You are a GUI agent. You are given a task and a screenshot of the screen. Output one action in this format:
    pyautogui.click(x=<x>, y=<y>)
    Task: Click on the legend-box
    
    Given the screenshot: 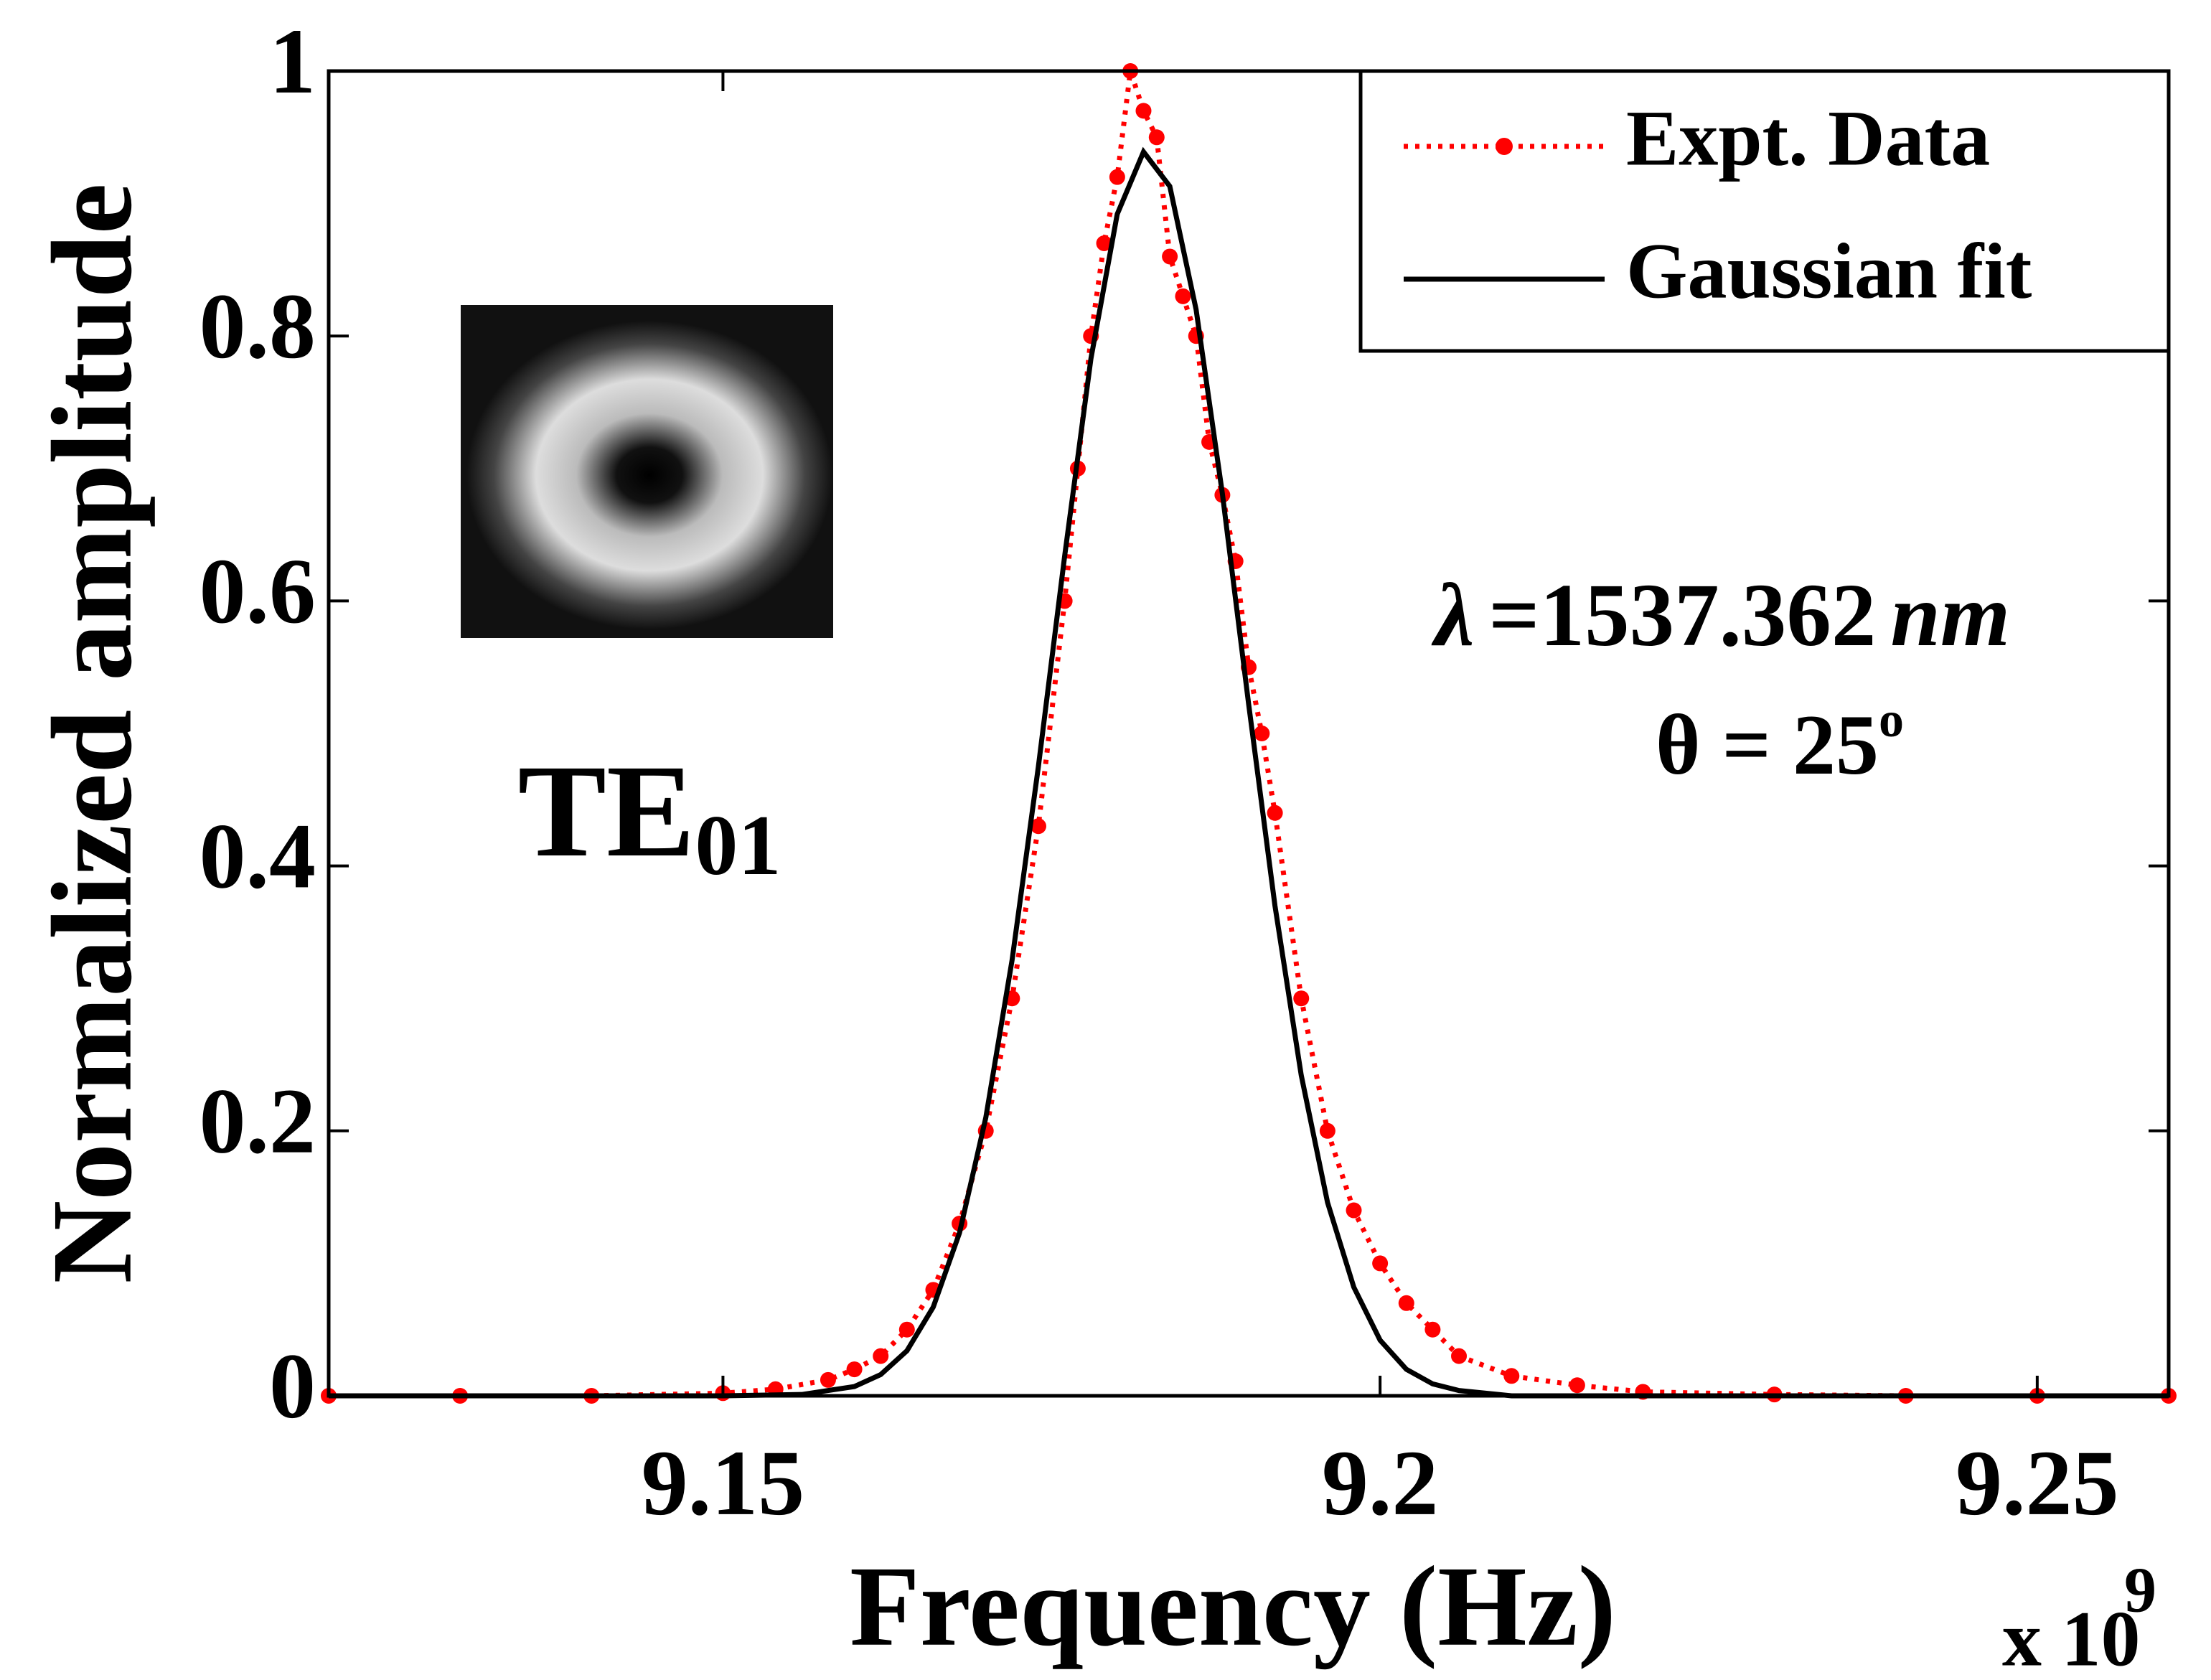 What is the action you would take?
    pyautogui.click(x=1764, y=211)
    